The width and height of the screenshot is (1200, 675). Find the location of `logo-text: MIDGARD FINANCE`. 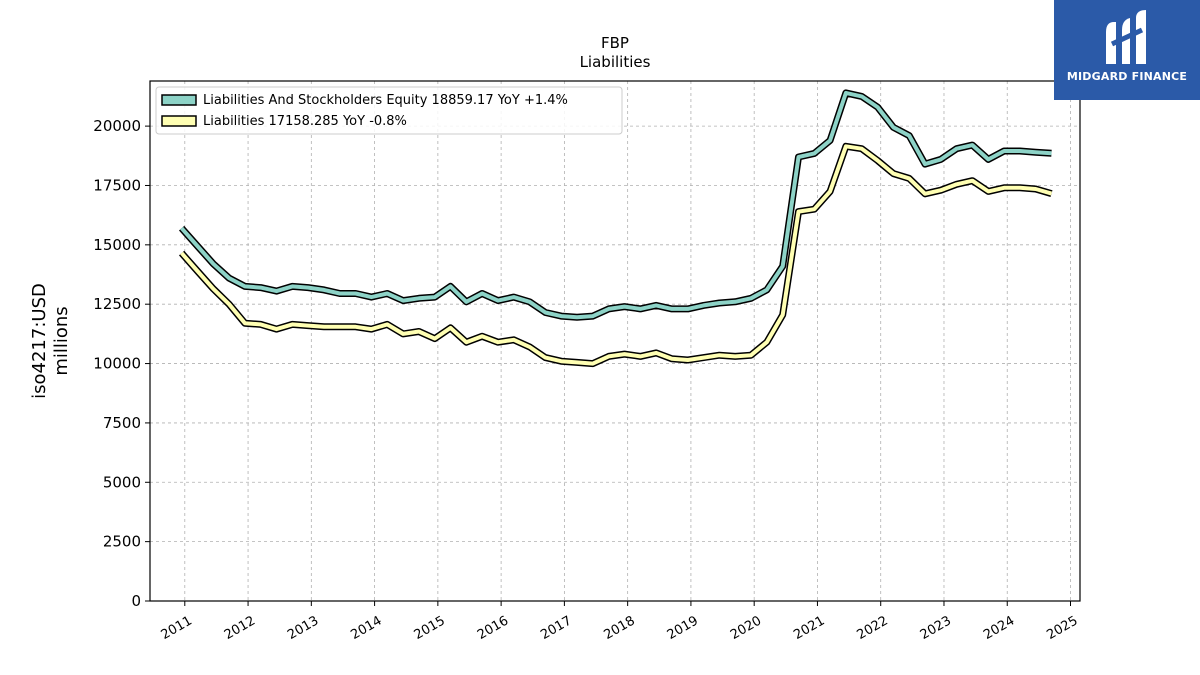

logo-text: MIDGARD FINANCE is located at coordinates (1127, 76).